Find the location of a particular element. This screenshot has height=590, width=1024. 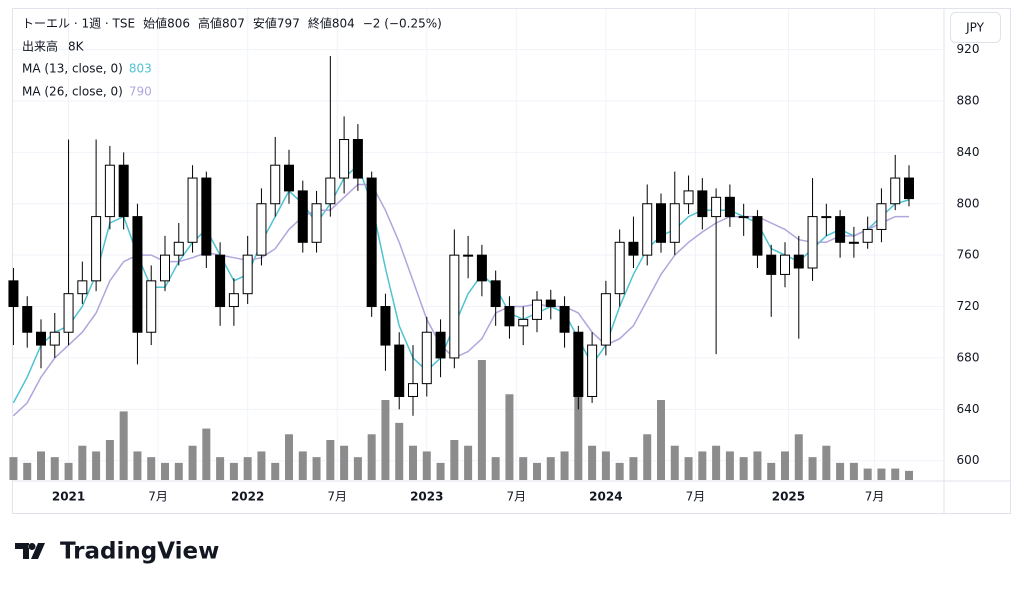

ohlc-value: 797 is located at coordinates (288, 24).